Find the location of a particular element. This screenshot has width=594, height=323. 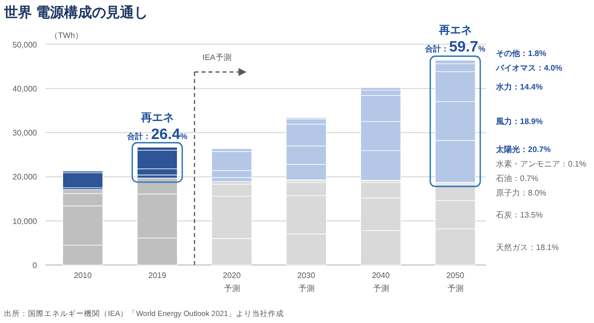

y-tick-label: 0 is located at coordinates (35, 265).